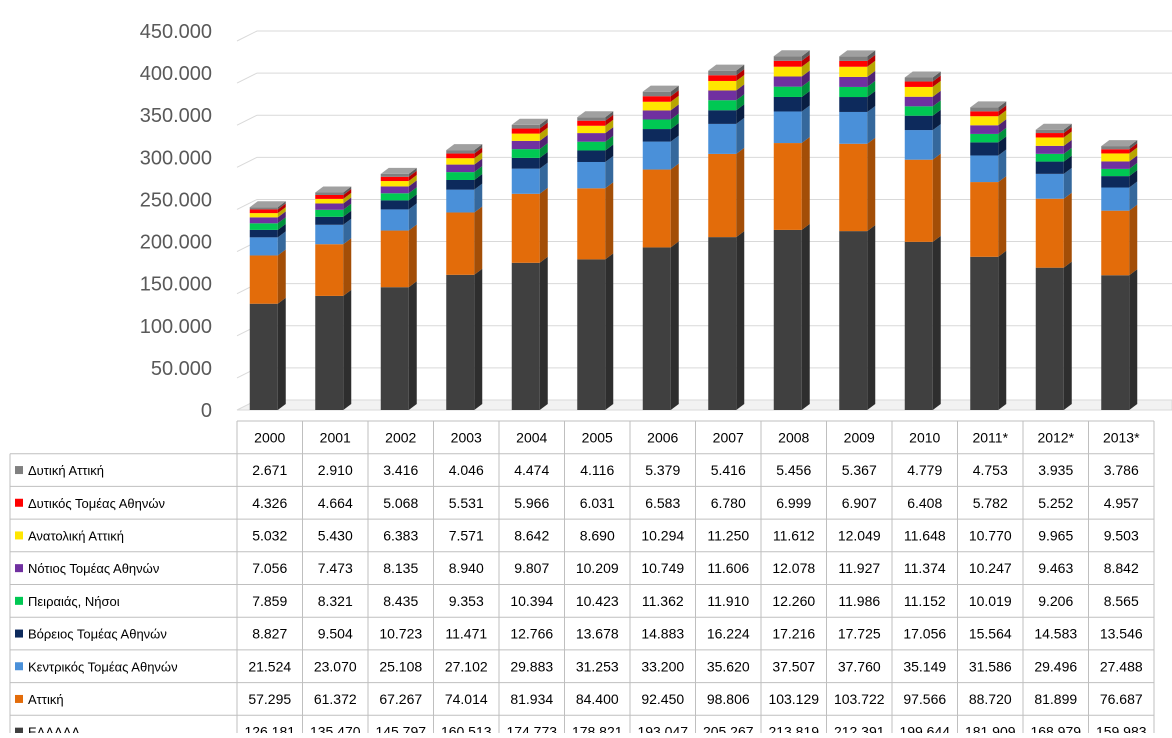 This screenshot has height=738, width=1172. What do you see at coordinates (597, 568) in the screenshot?
I see `table-data-value: 10.209` at bounding box center [597, 568].